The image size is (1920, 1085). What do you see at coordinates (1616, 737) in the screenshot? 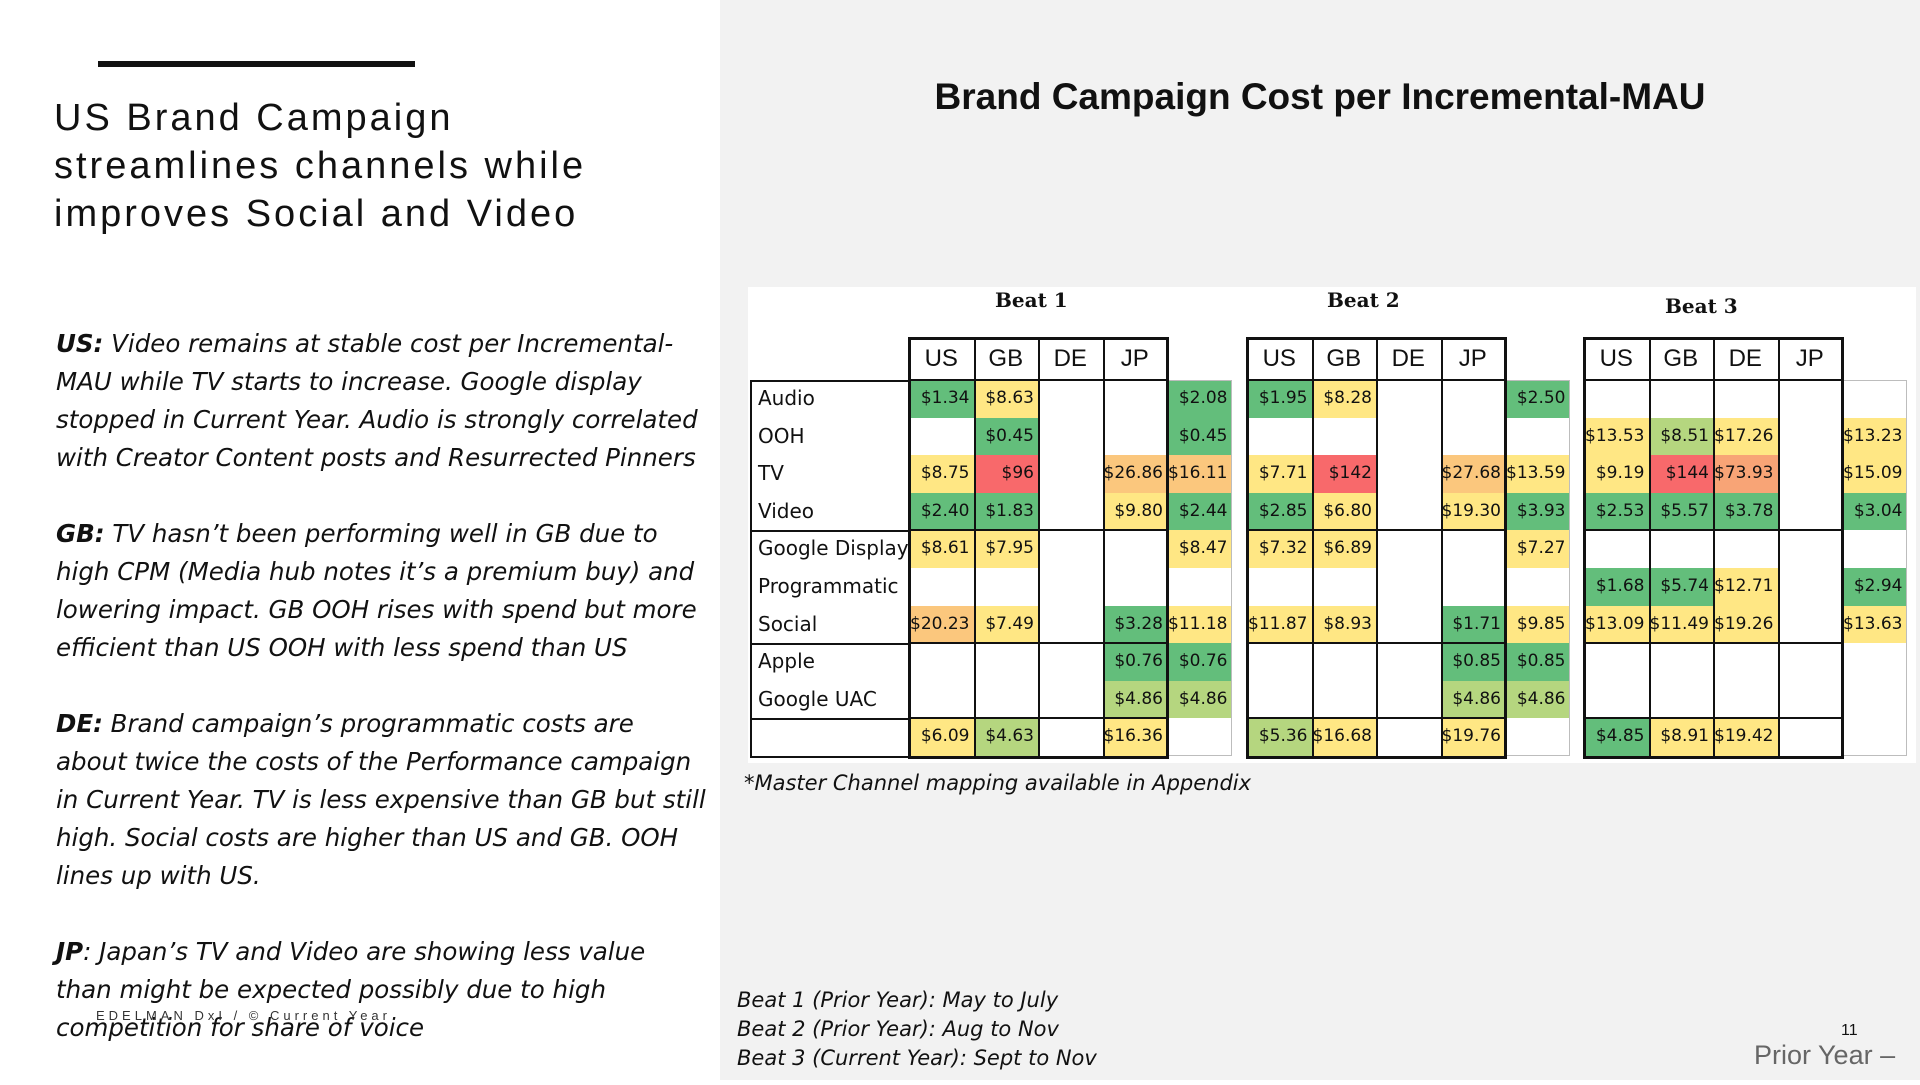
I see `table-cell: $4.85` at bounding box center [1616, 737].